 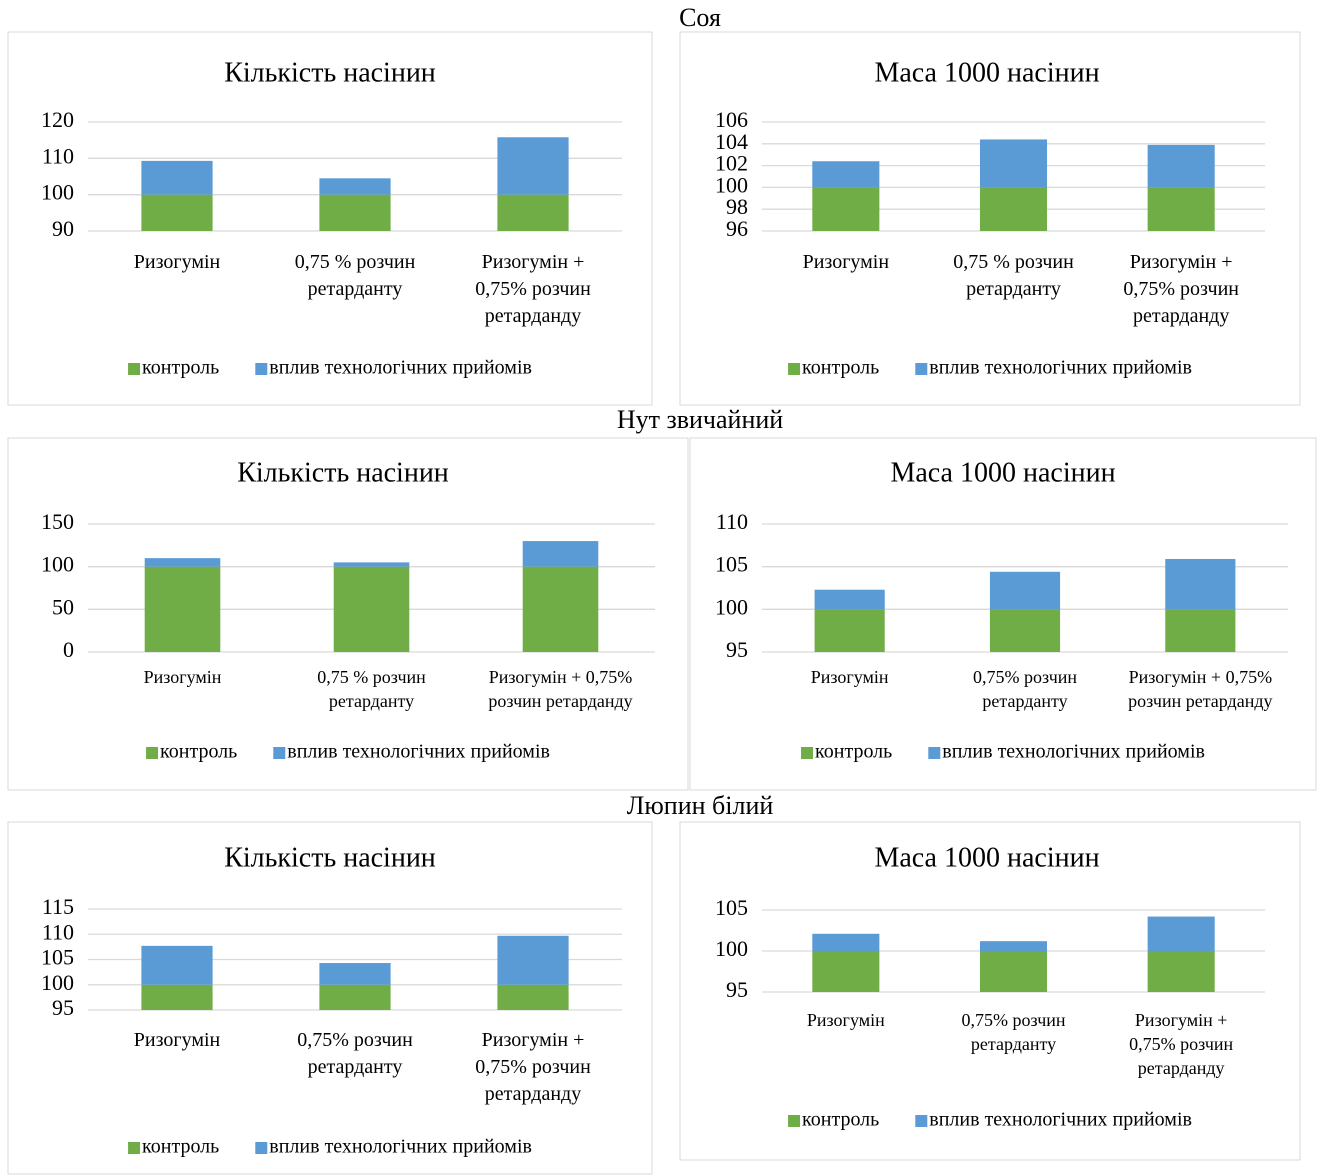 I want to click on legend-label: контроль, so click(x=180, y=368).